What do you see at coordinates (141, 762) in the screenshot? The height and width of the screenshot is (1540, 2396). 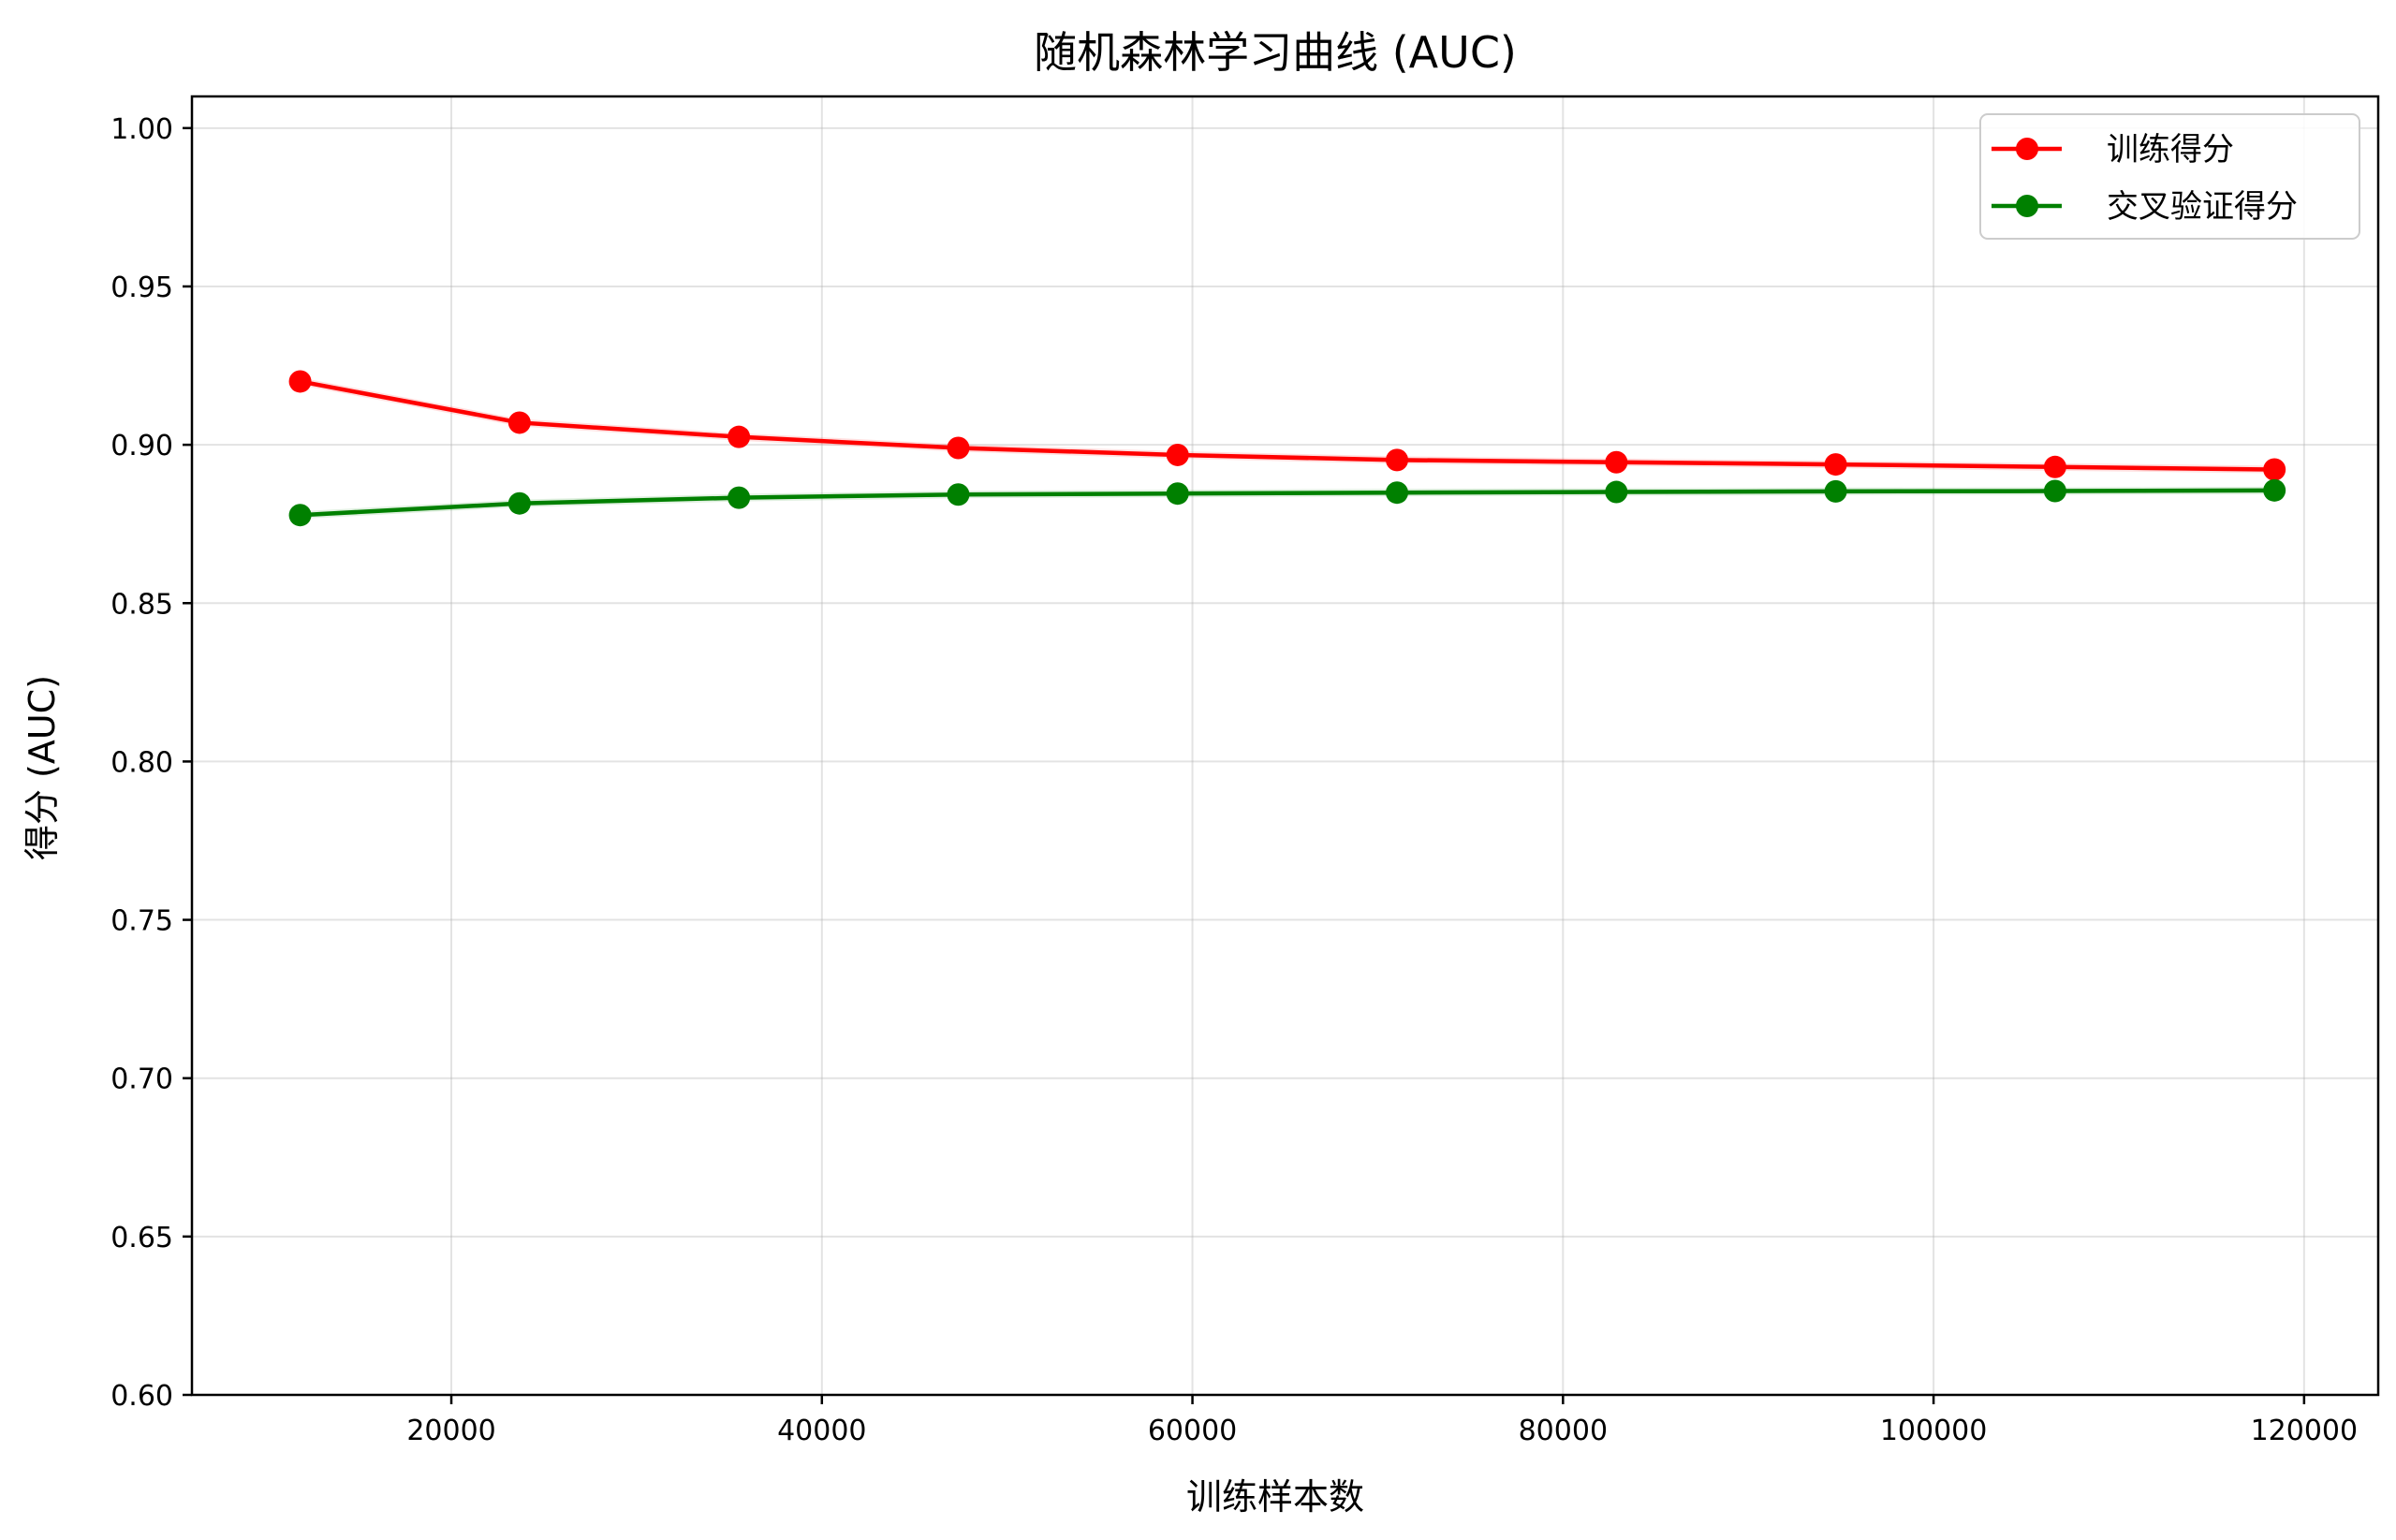 I see `y-tick-label: 0.80` at bounding box center [141, 762].